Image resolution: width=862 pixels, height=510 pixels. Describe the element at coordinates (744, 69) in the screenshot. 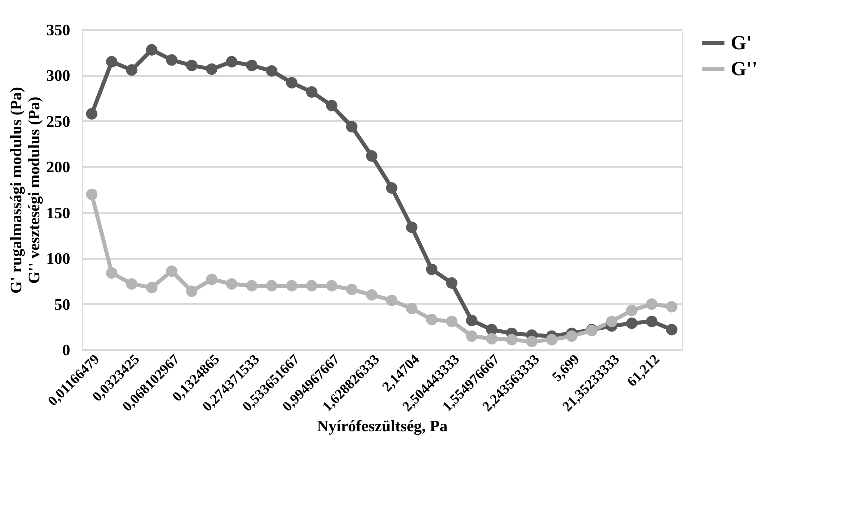

I see `legend-label: G''` at that location.